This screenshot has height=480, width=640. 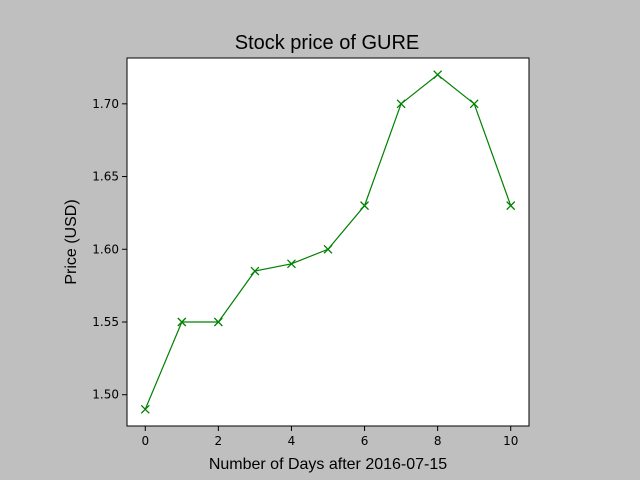 What do you see at coordinates (328, 464) in the screenshot?
I see `x-axis-label: Number of Days after 2016-07-15` at bounding box center [328, 464].